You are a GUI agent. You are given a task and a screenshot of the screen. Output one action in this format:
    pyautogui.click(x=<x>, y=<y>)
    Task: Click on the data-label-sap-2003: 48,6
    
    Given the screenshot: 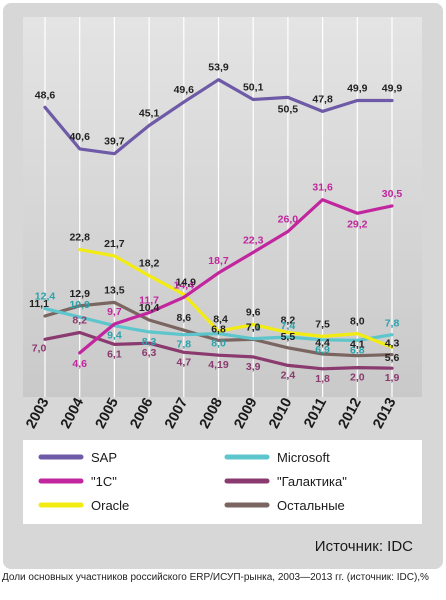 What is the action you would take?
    pyautogui.click(x=45, y=95)
    